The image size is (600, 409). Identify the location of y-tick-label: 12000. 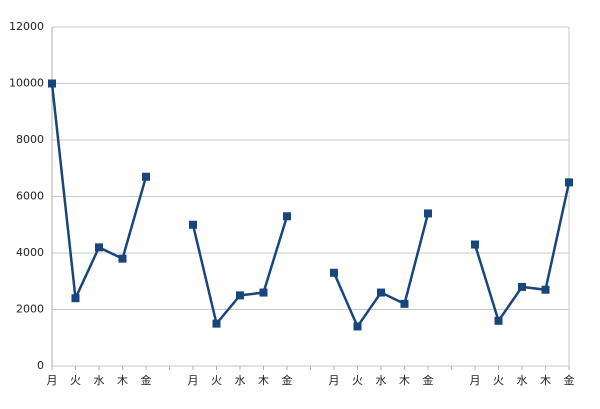
(26, 26).